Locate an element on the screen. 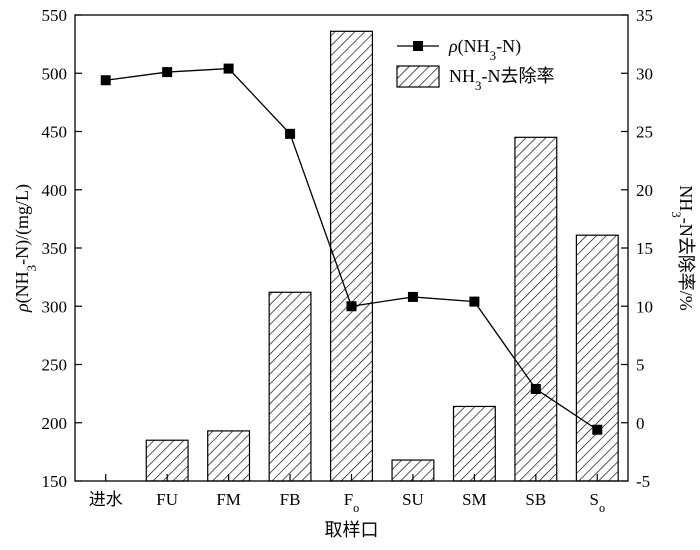  line-point-Fo is located at coordinates (351, 306).